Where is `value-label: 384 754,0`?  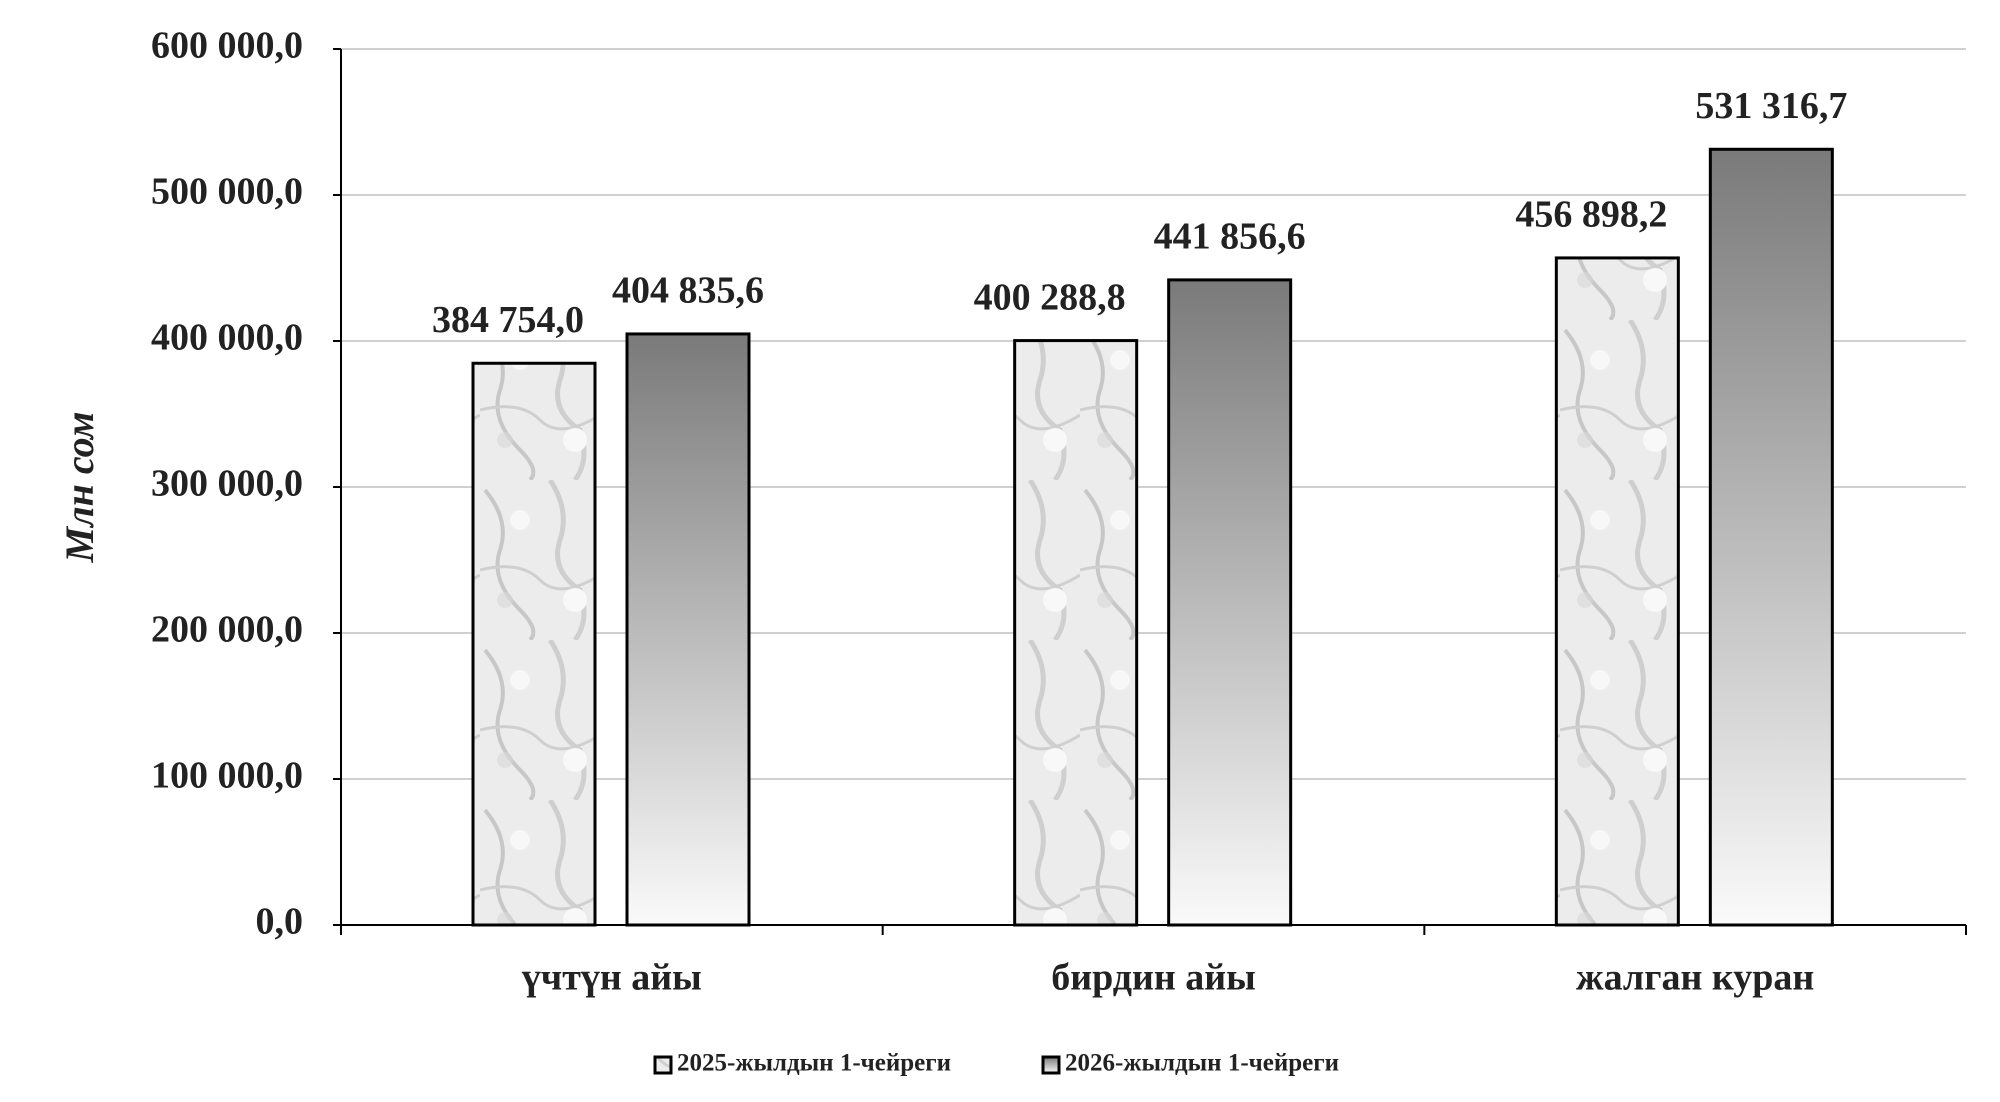 value-label: 384 754,0 is located at coordinates (508, 320).